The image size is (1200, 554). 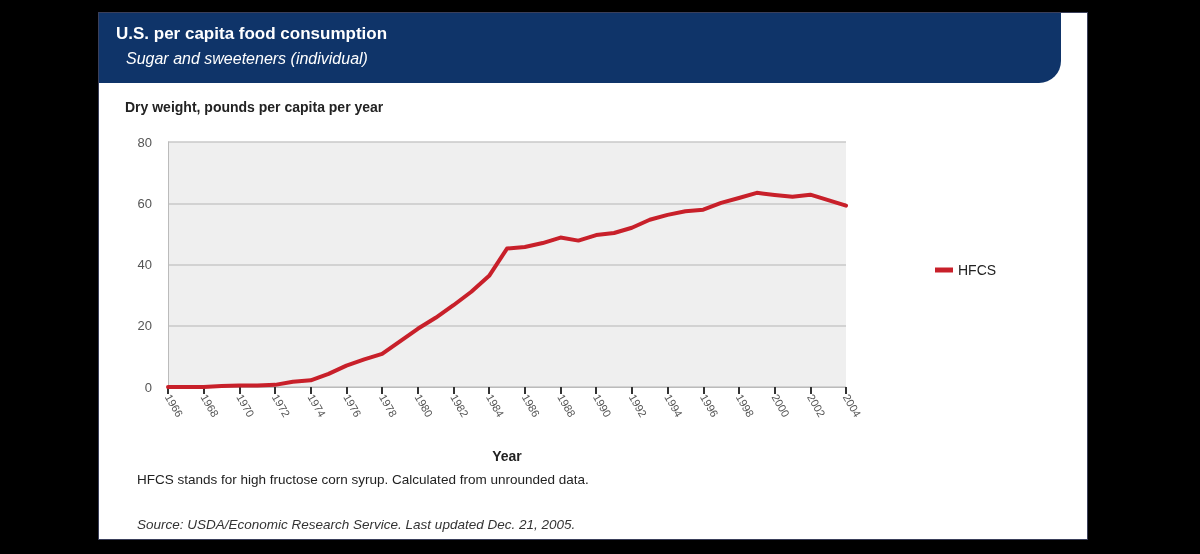 I want to click on y-axis-title: Dry weight, pounds per capita per year, so click(x=254, y=107).